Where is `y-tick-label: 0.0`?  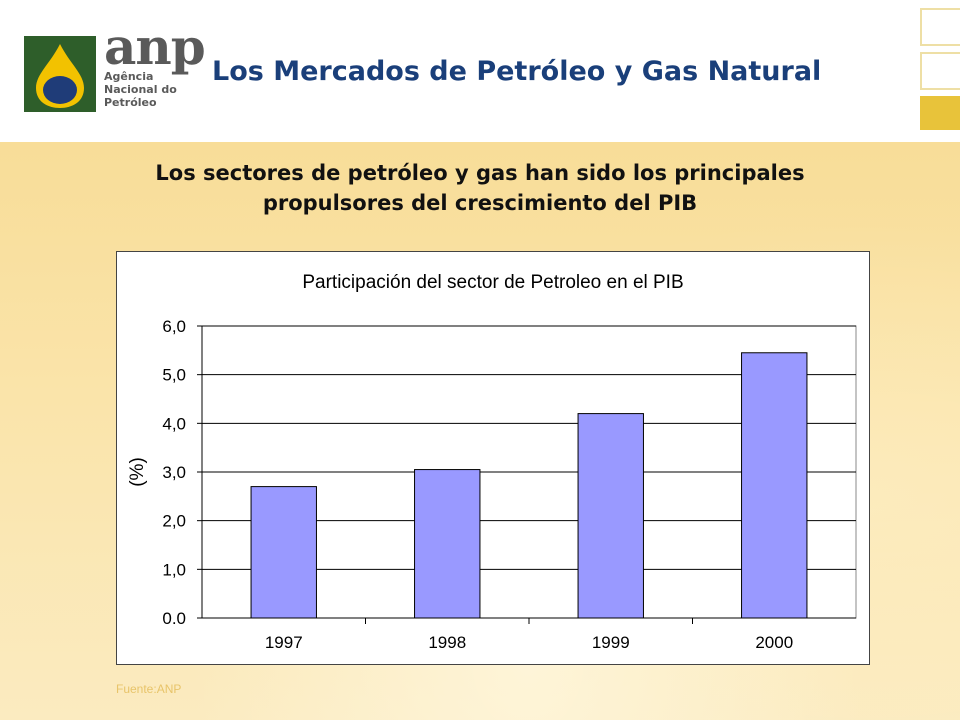 y-tick-label: 0.0 is located at coordinates (174, 618).